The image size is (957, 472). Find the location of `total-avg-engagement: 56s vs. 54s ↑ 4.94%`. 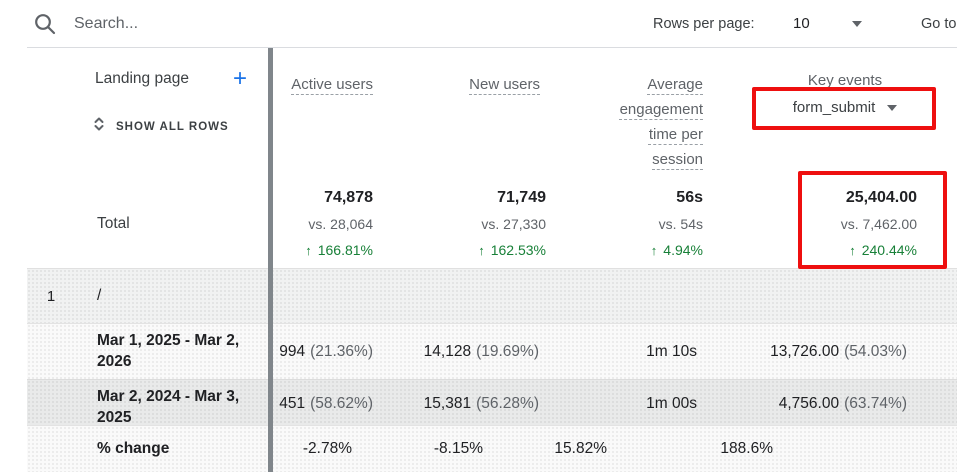

total-avg-engagement: 56s vs. 54s ↑ 4.94% is located at coordinates (676, 223).